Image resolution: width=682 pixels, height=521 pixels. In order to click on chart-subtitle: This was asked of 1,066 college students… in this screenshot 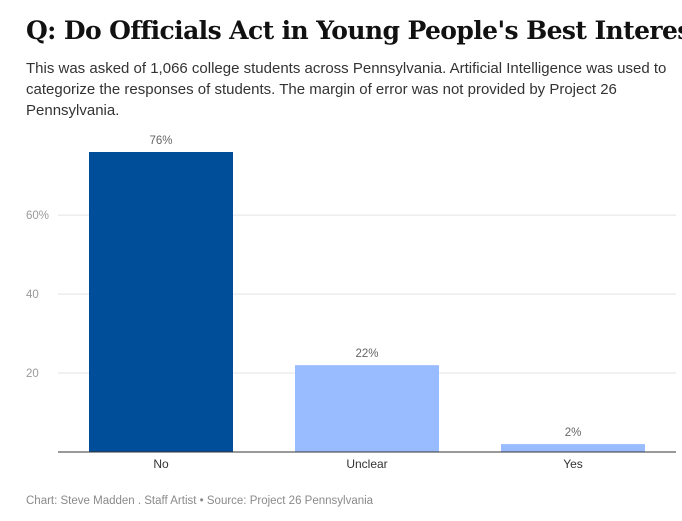, I will do `click(346, 89)`.